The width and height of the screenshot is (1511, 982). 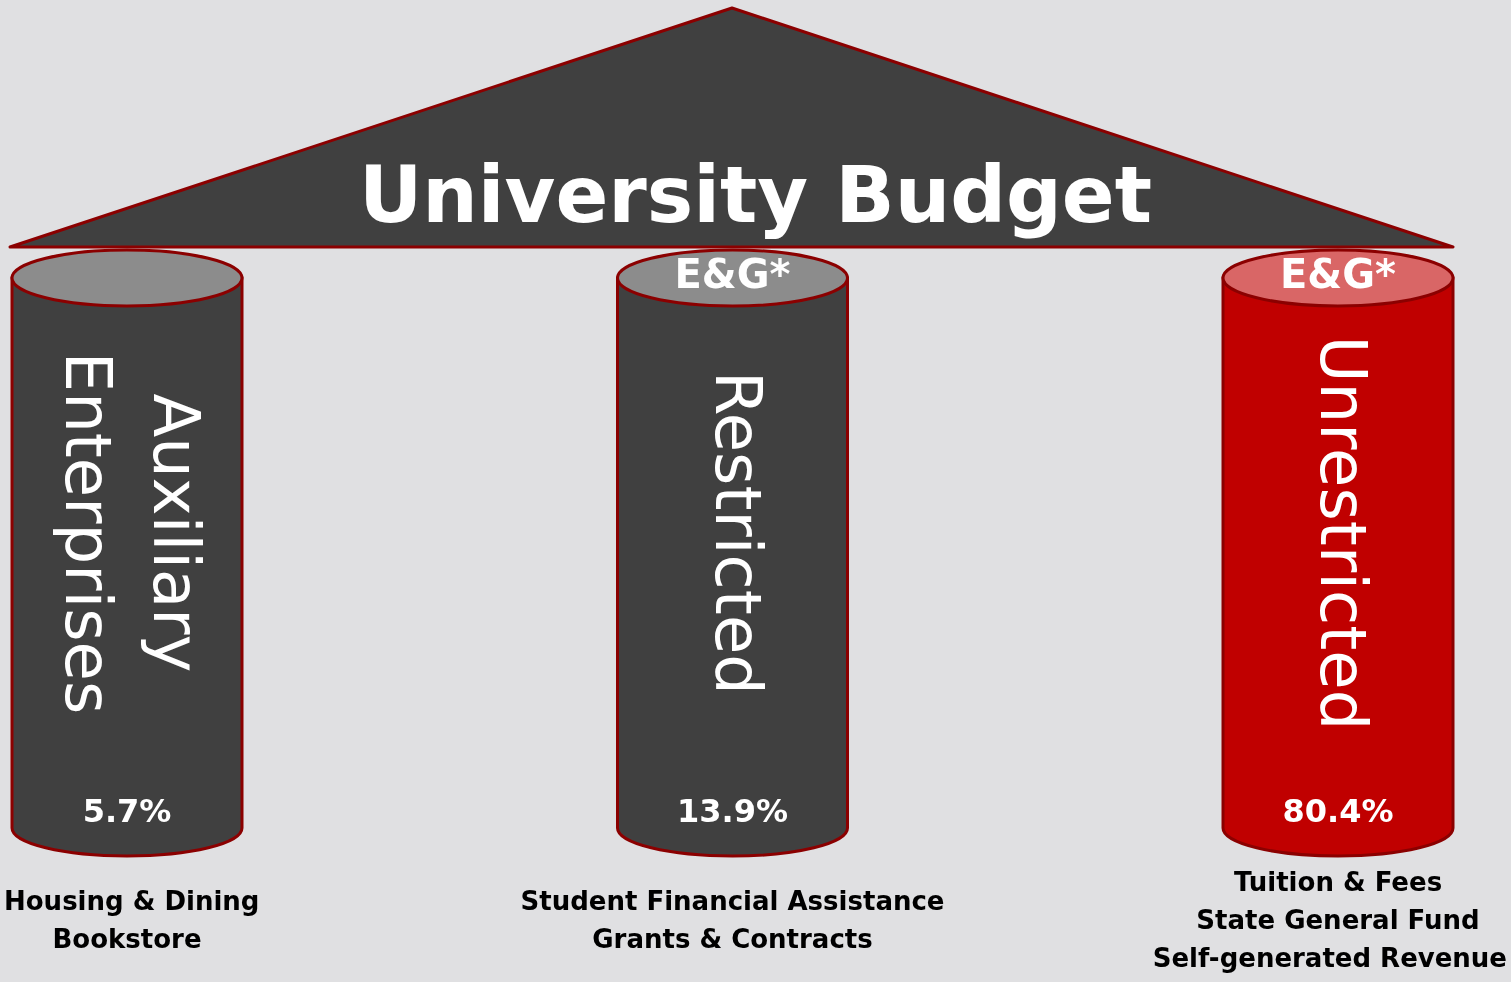 I want to click on text: Student Financial Assistance Grants & Contracts, so click(x=732, y=919).